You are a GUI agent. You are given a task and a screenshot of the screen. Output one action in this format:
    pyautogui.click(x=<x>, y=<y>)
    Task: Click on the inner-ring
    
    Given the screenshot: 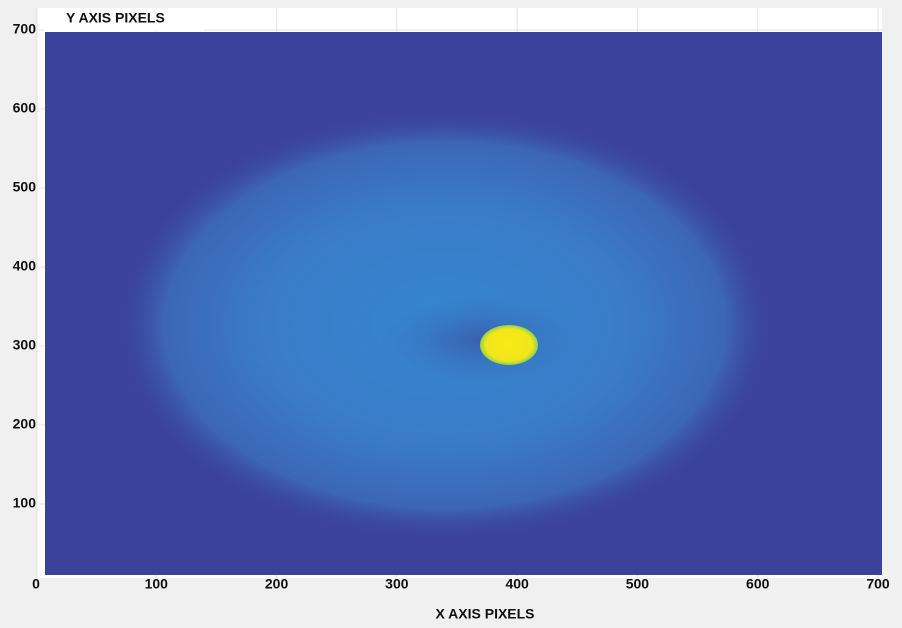 What is the action you would take?
    pyautogui.click(x=480, y=340)
    